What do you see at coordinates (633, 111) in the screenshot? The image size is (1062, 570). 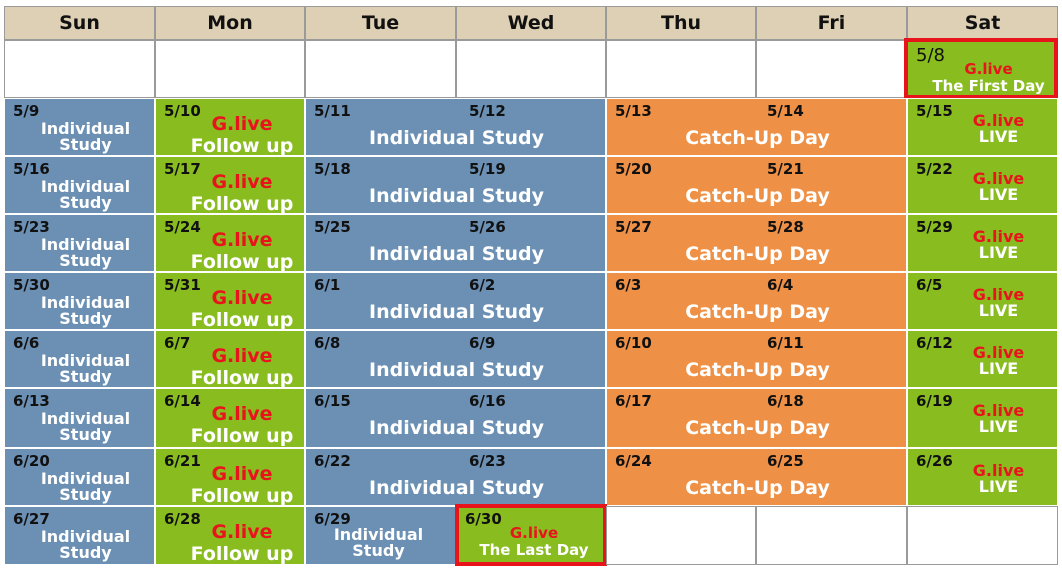 I see `date-label: 5/13` at bounding box center [633, 111].